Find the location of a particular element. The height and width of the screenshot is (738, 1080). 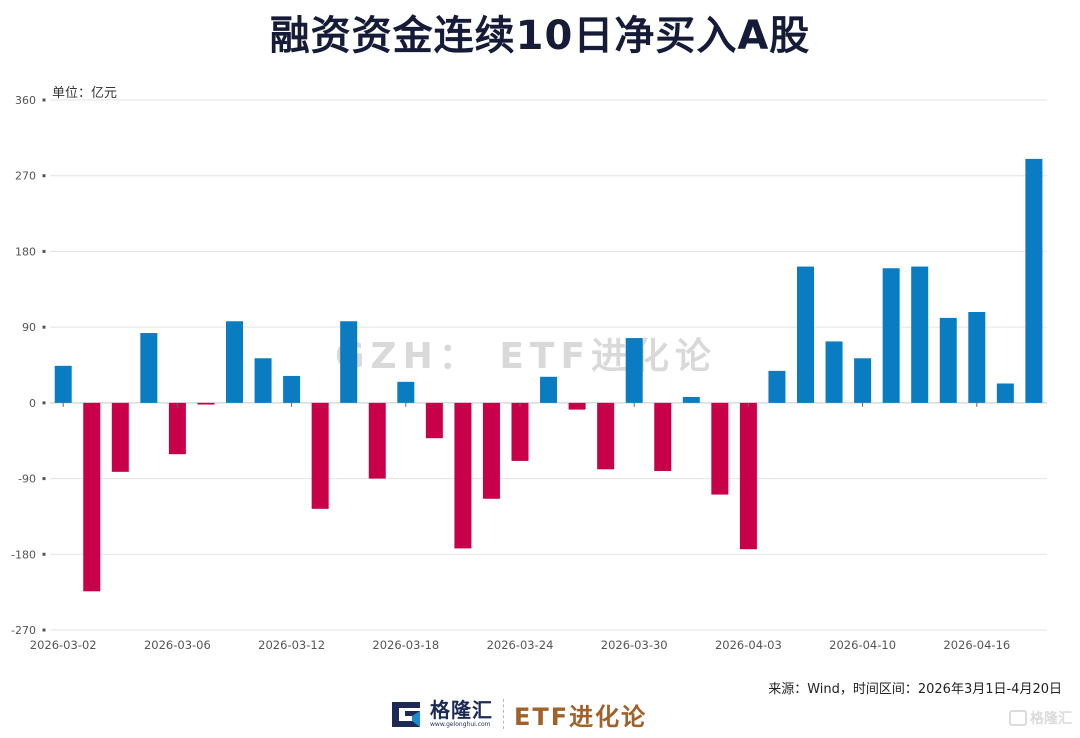

y-tick-label: 180 is located at coordinates (25, 251).